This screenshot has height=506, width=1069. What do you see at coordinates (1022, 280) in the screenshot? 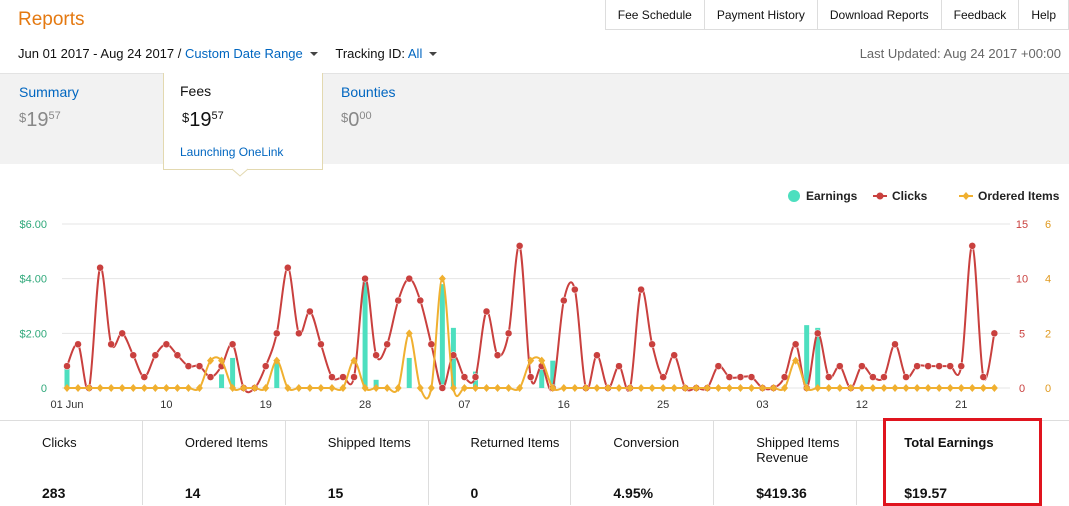
I see `y2-tick-label: 10` at bounding box center [1022, 280].